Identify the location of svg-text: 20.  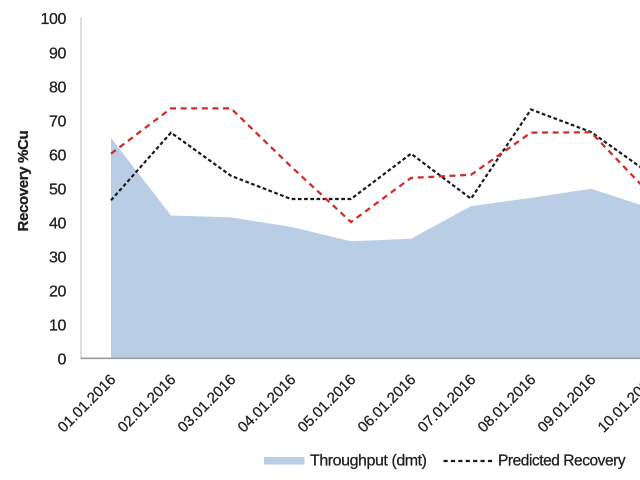
(57, 292).